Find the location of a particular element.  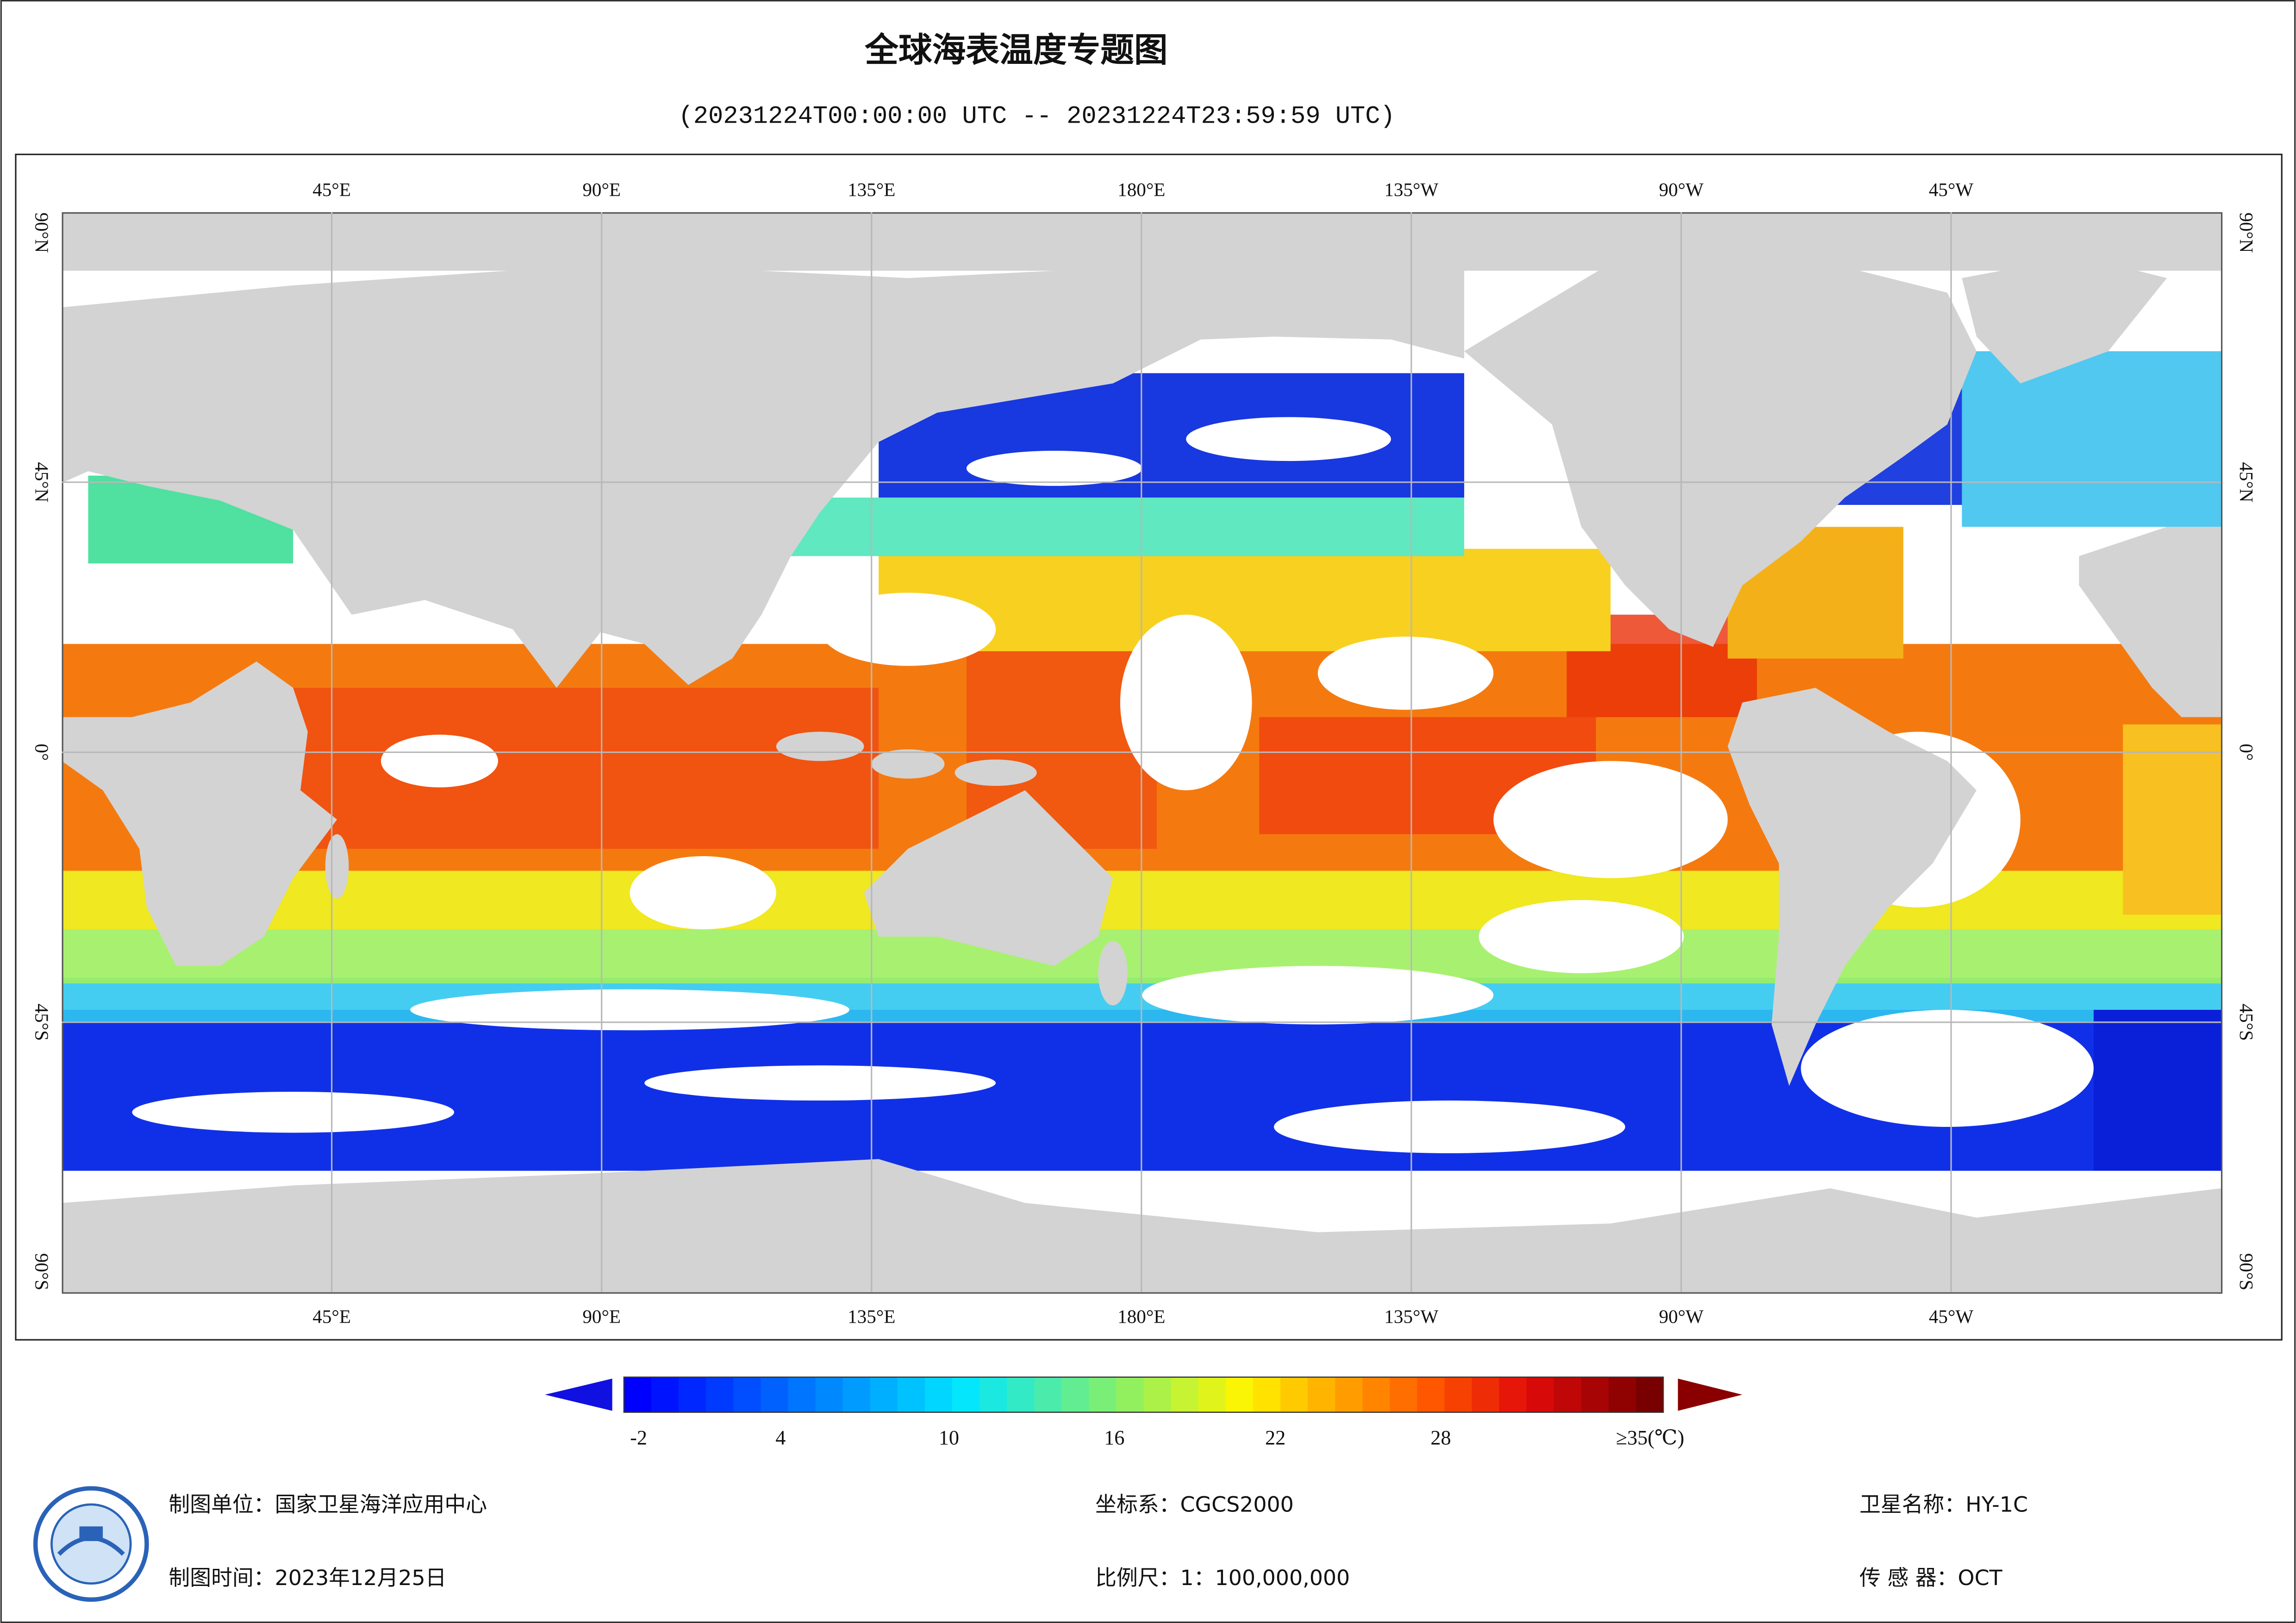

lat-label-left: 45°N is located at coordinates (42, 482).